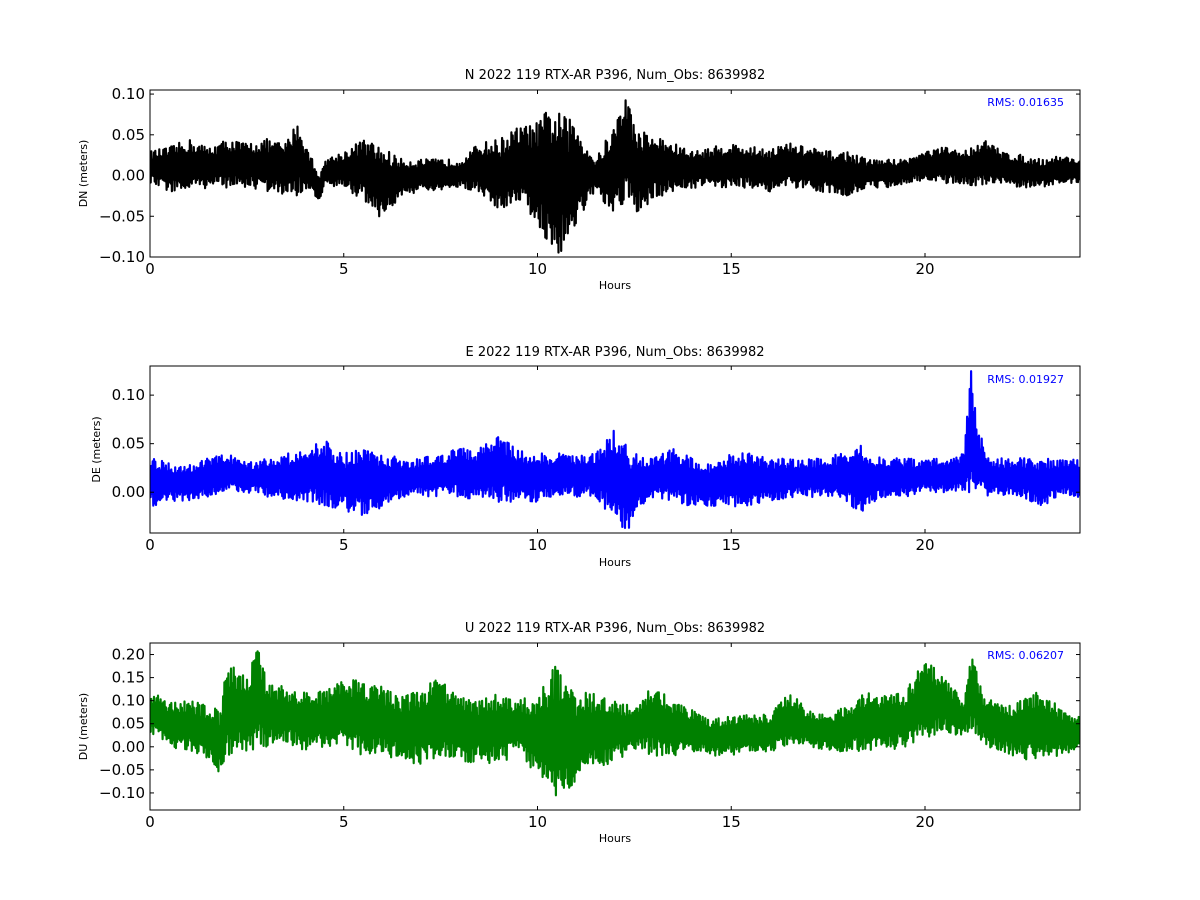 Image resolution: width=1200 pixels, height=900 pixels. What do you see at coordinates (344, 545) in the screenshot?
I see `panel-east-x-tick-label: 5` at bounding box center [344, 545].